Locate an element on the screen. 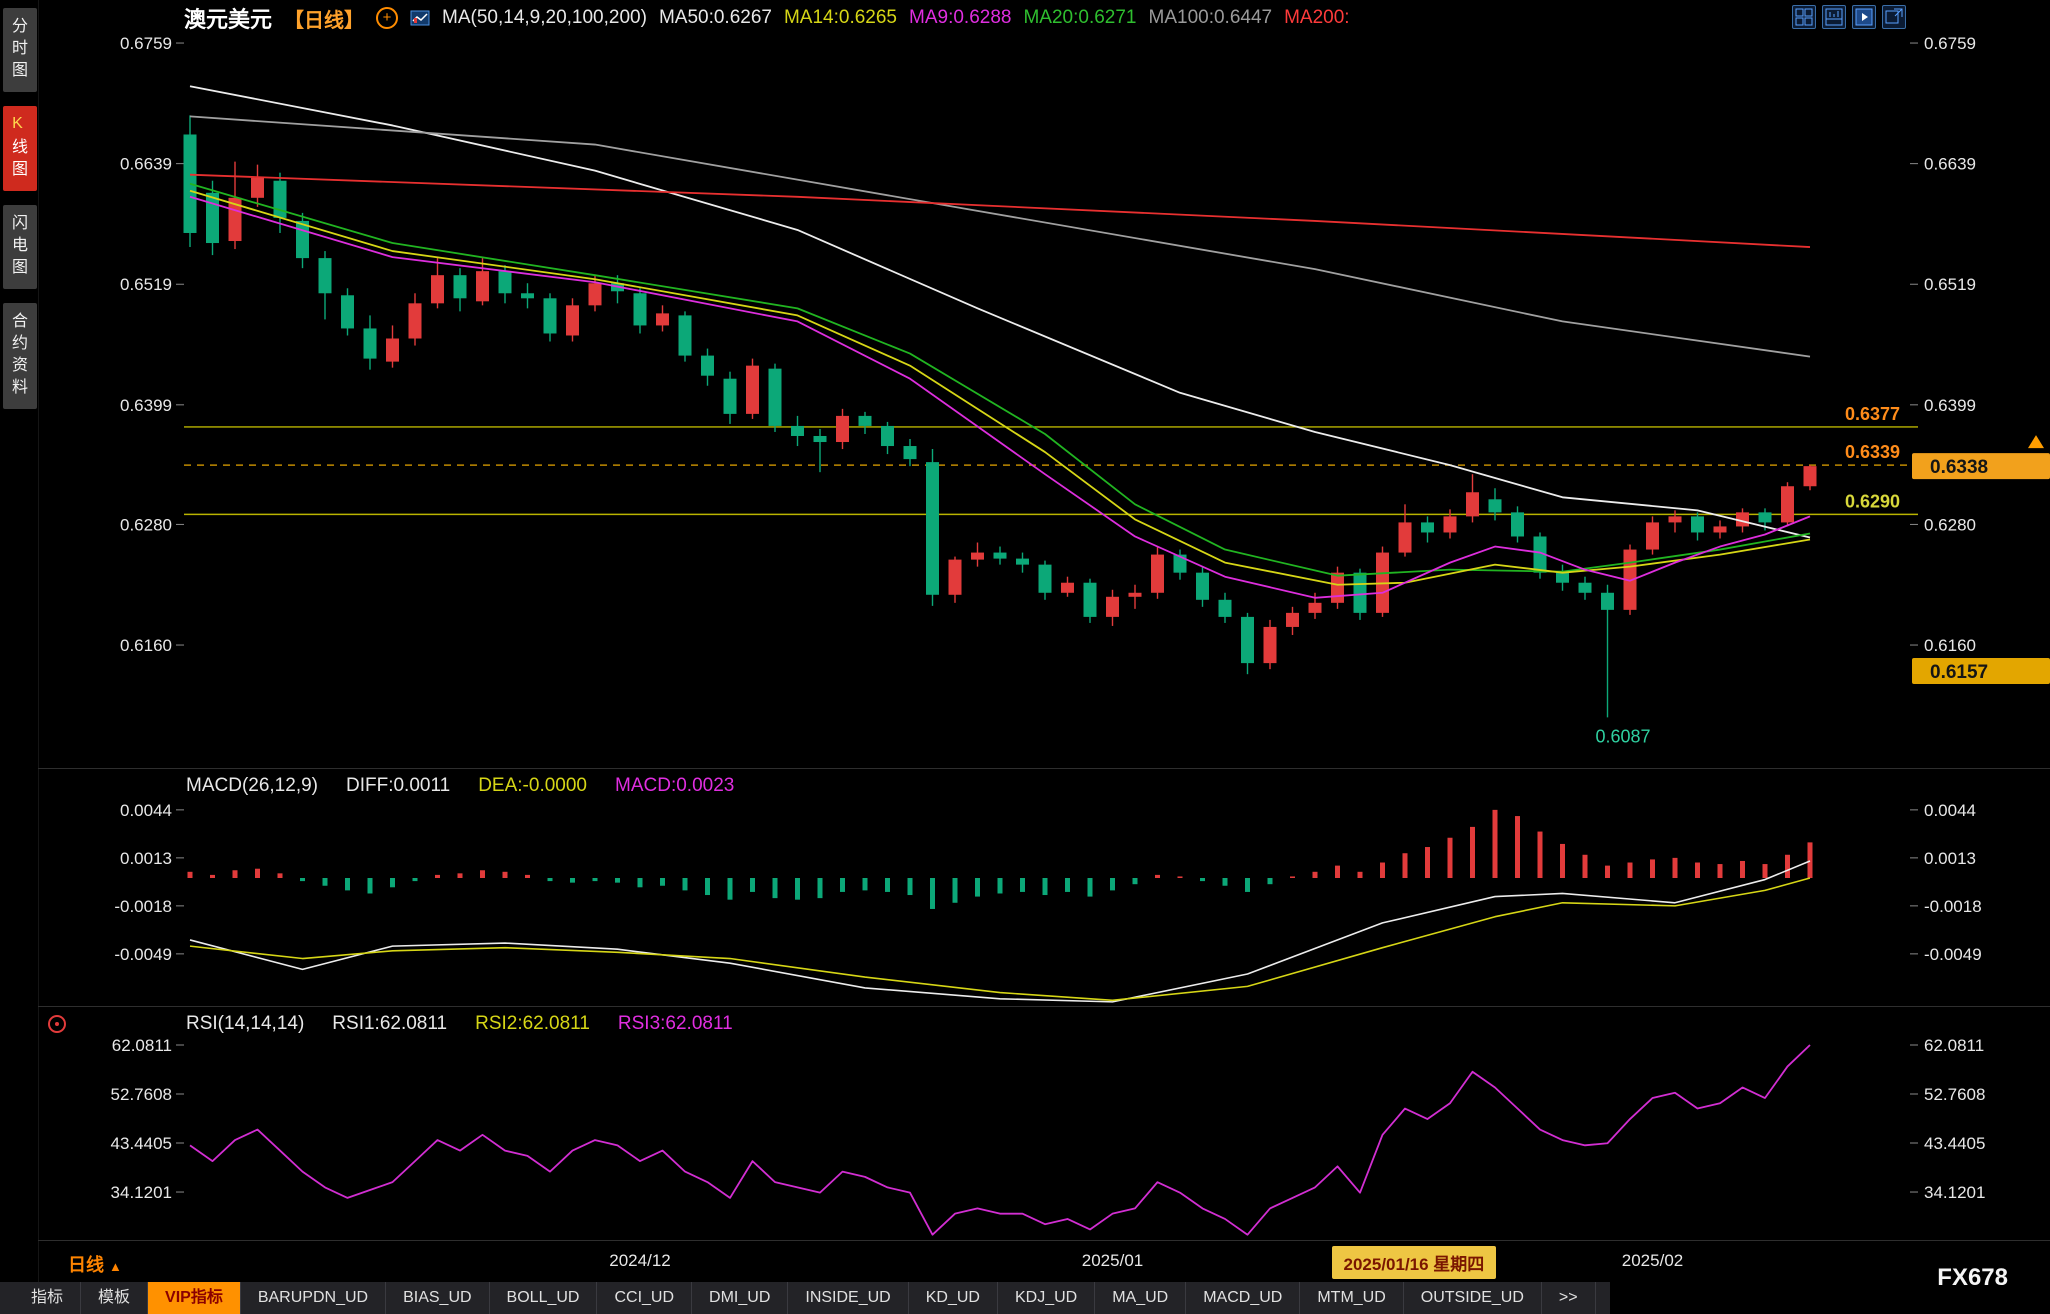  playback-icon is located at coordinates (1864, 17).